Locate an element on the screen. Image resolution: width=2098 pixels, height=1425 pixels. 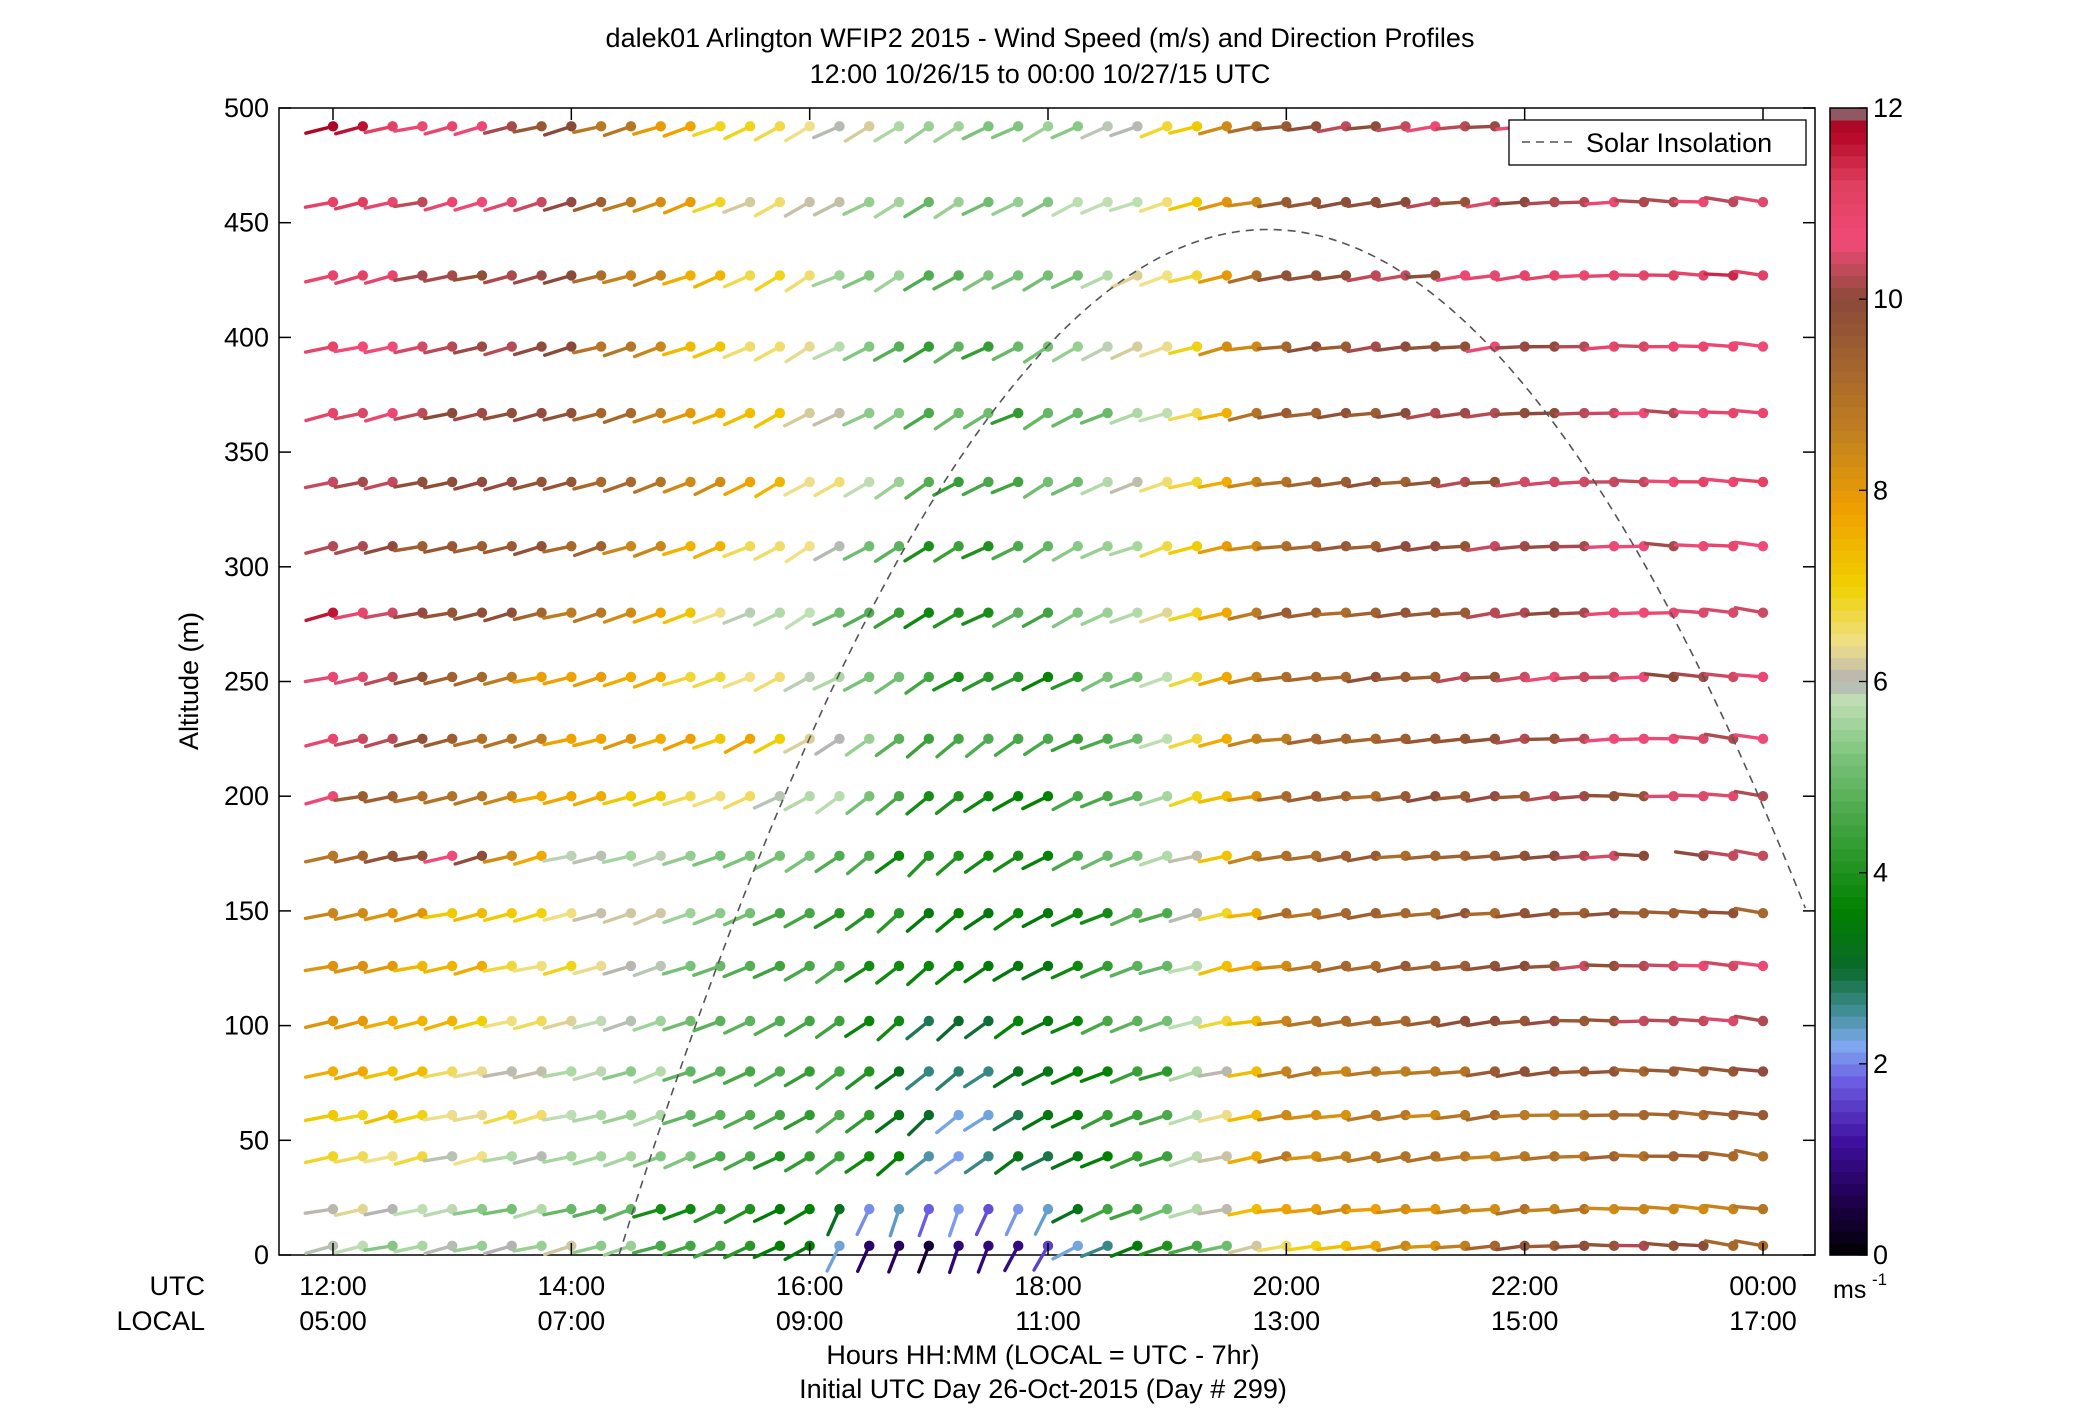
y-tick-label: 150 is located at coordinates (246, 911).